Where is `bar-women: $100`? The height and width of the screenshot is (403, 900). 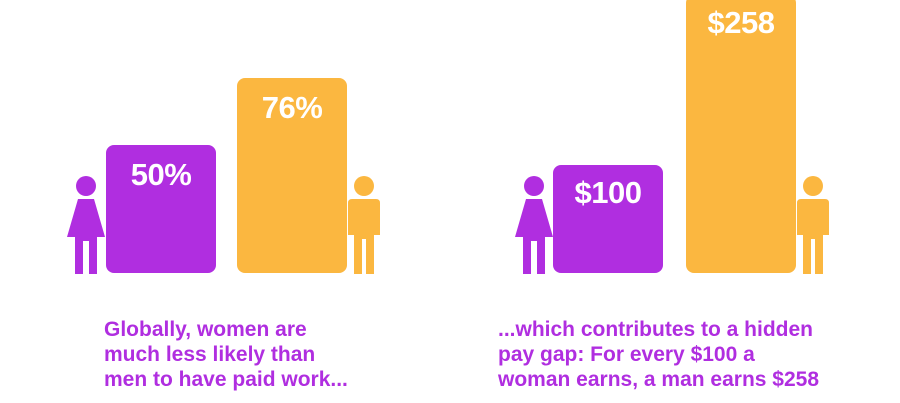 bar-women: $100 is located at coordinates (608, 219).